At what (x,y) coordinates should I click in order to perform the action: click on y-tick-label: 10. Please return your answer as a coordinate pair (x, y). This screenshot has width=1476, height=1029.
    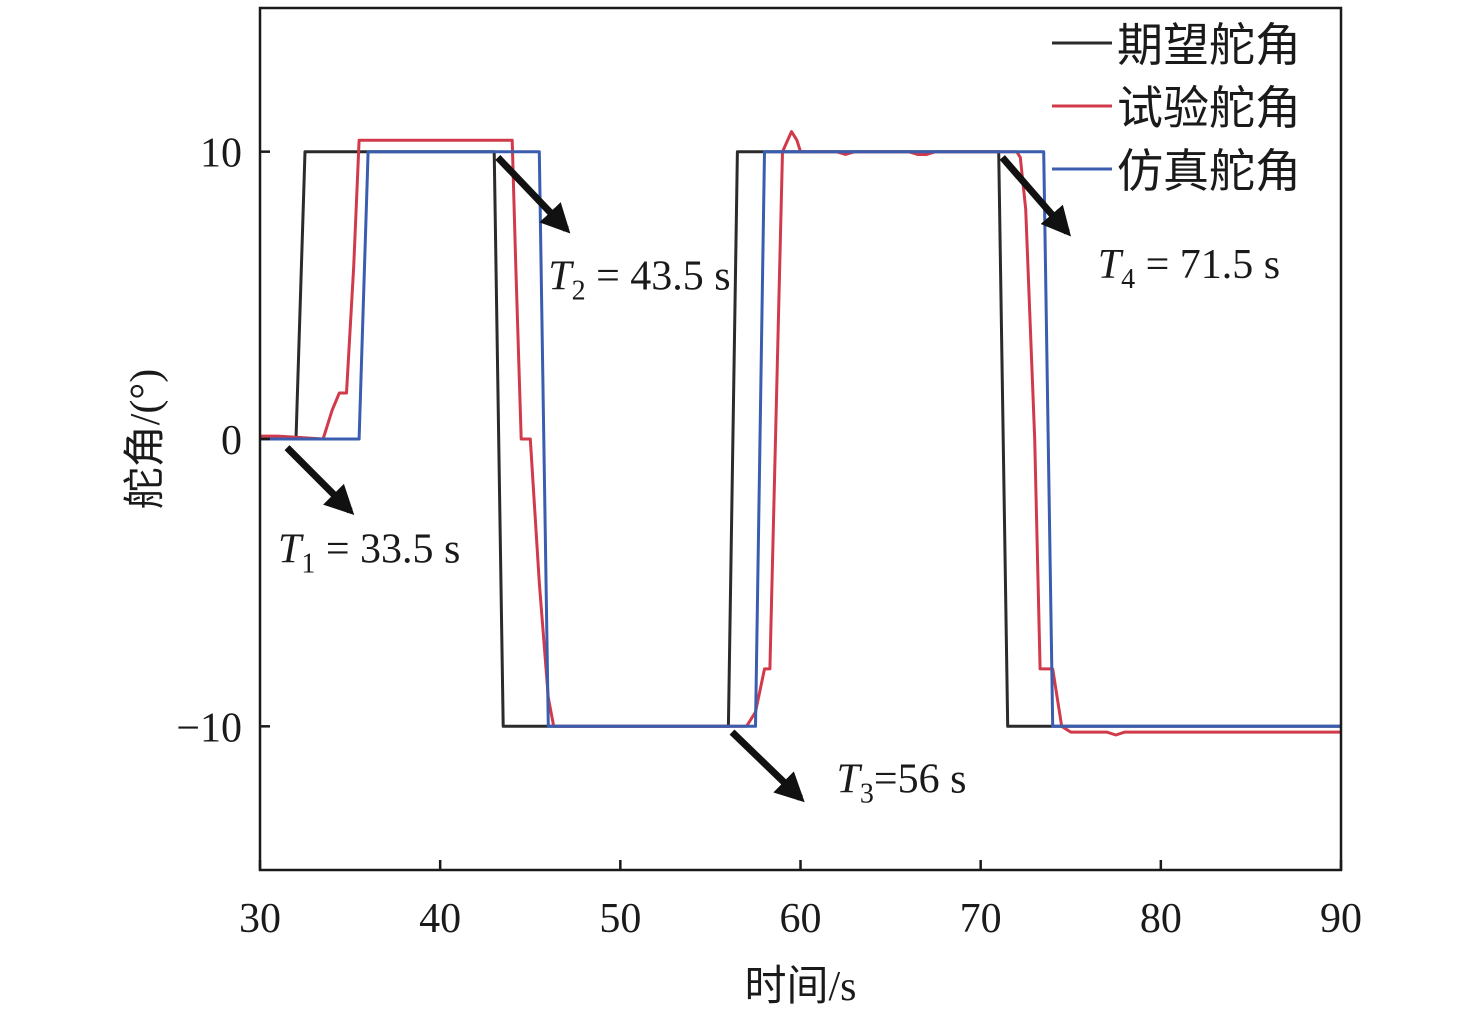
    Looking at the image, I should click on (221, 154).